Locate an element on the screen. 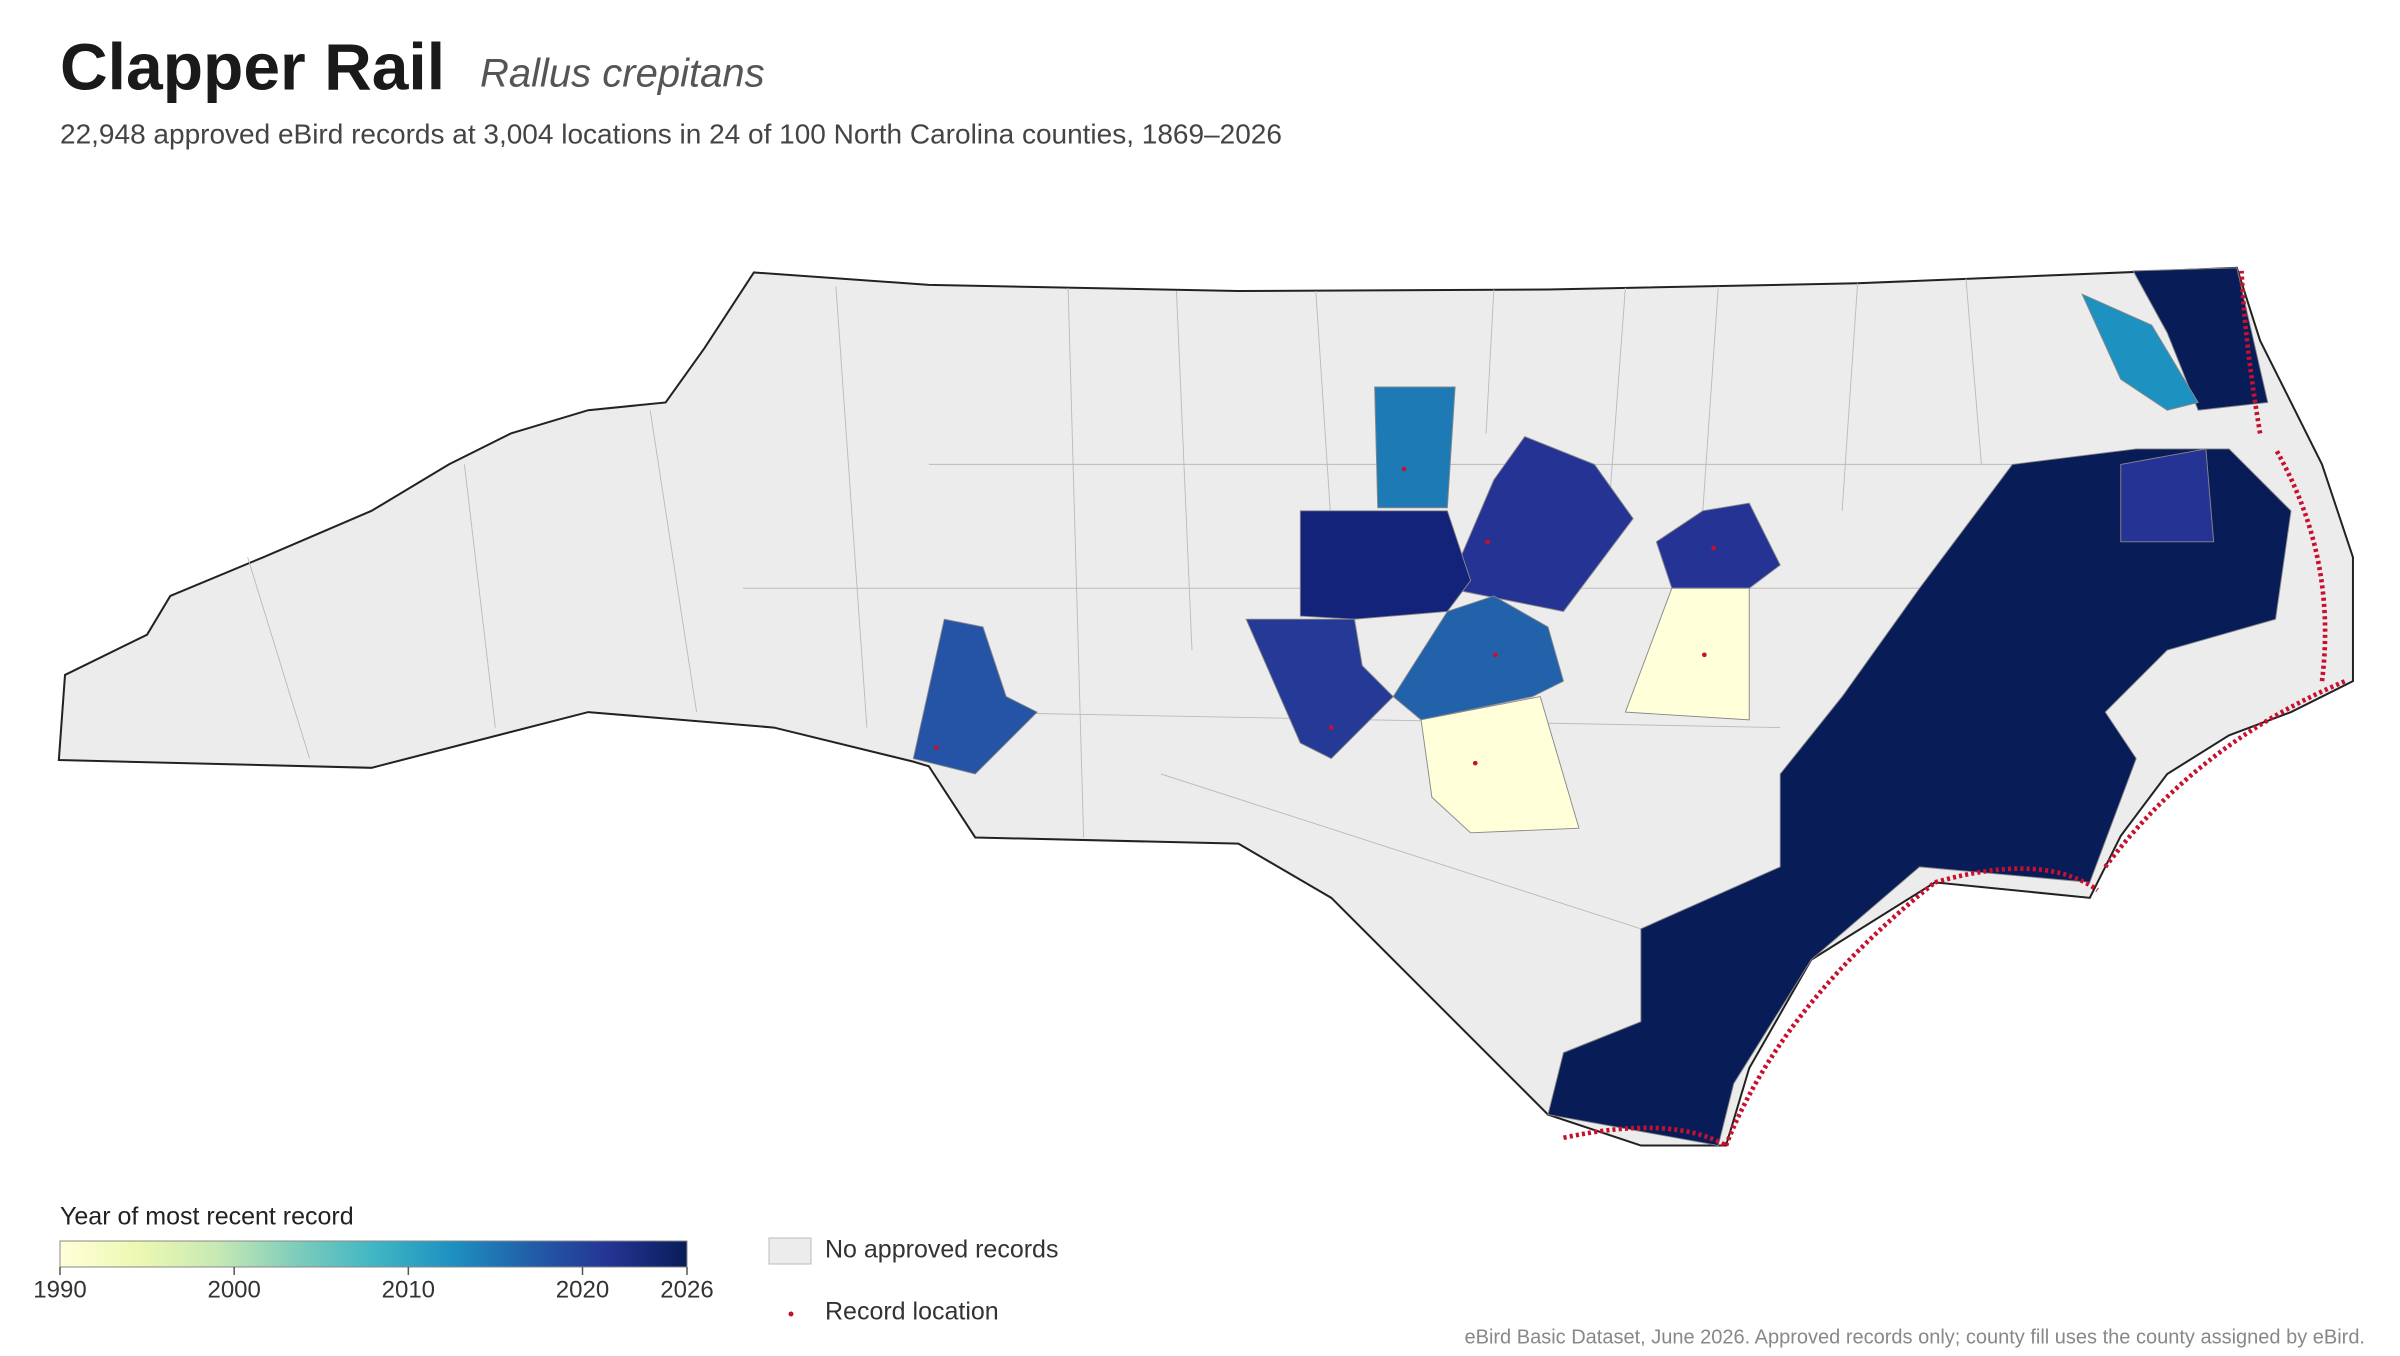  title: Clapper Rail is located at coordinates (252, 66).